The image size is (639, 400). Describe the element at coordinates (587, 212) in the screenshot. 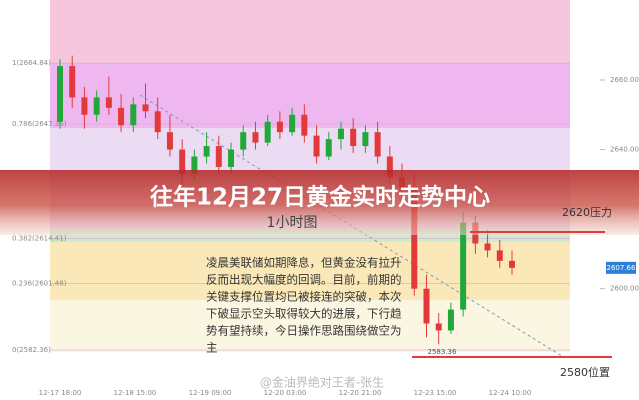

I see `resistance-label: 2620压力` at that location.